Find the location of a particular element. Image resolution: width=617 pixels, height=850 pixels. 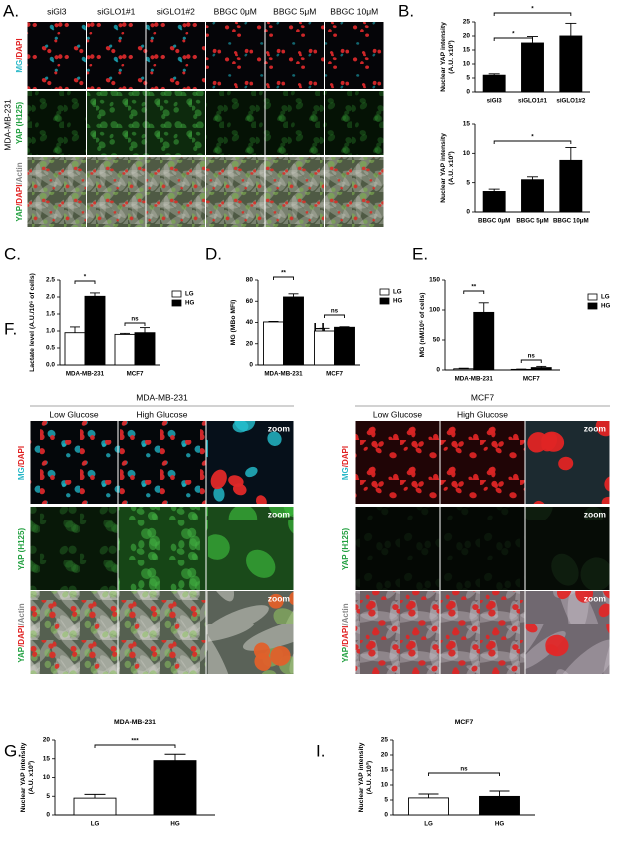

panel-letter: B. is located at coordinates (406, 10).